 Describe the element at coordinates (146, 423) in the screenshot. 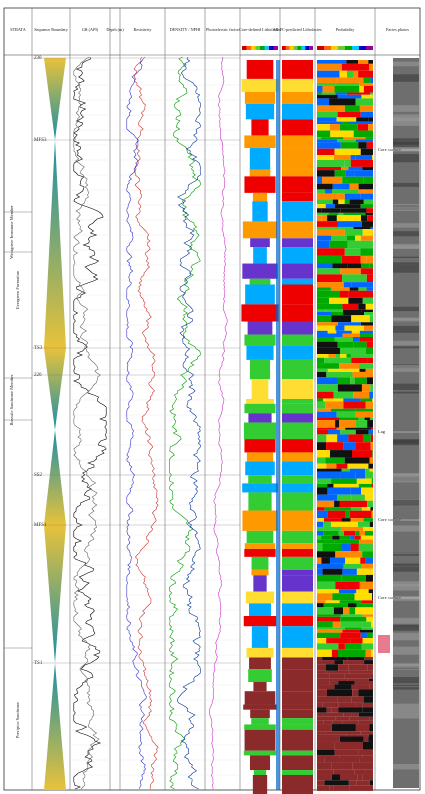

I see `resistivity-curve` at that location.